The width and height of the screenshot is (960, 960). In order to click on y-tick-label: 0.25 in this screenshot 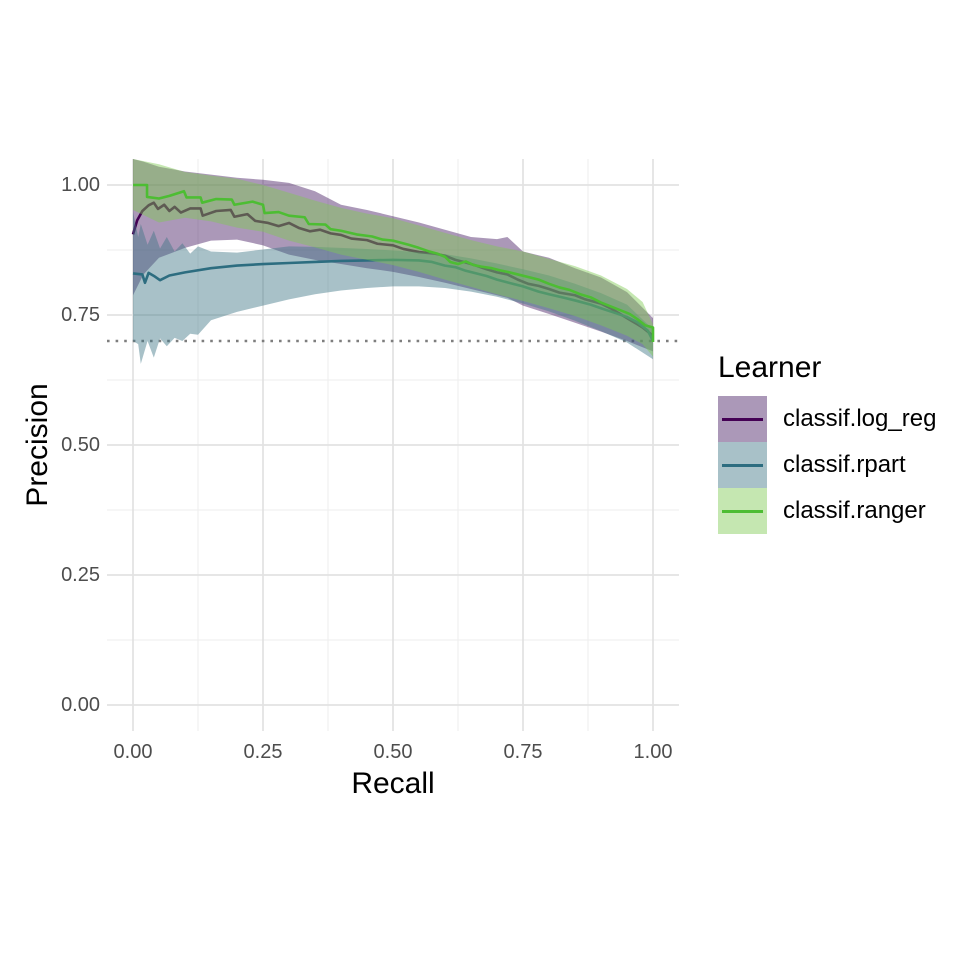, I will do `click(80, 575)`.